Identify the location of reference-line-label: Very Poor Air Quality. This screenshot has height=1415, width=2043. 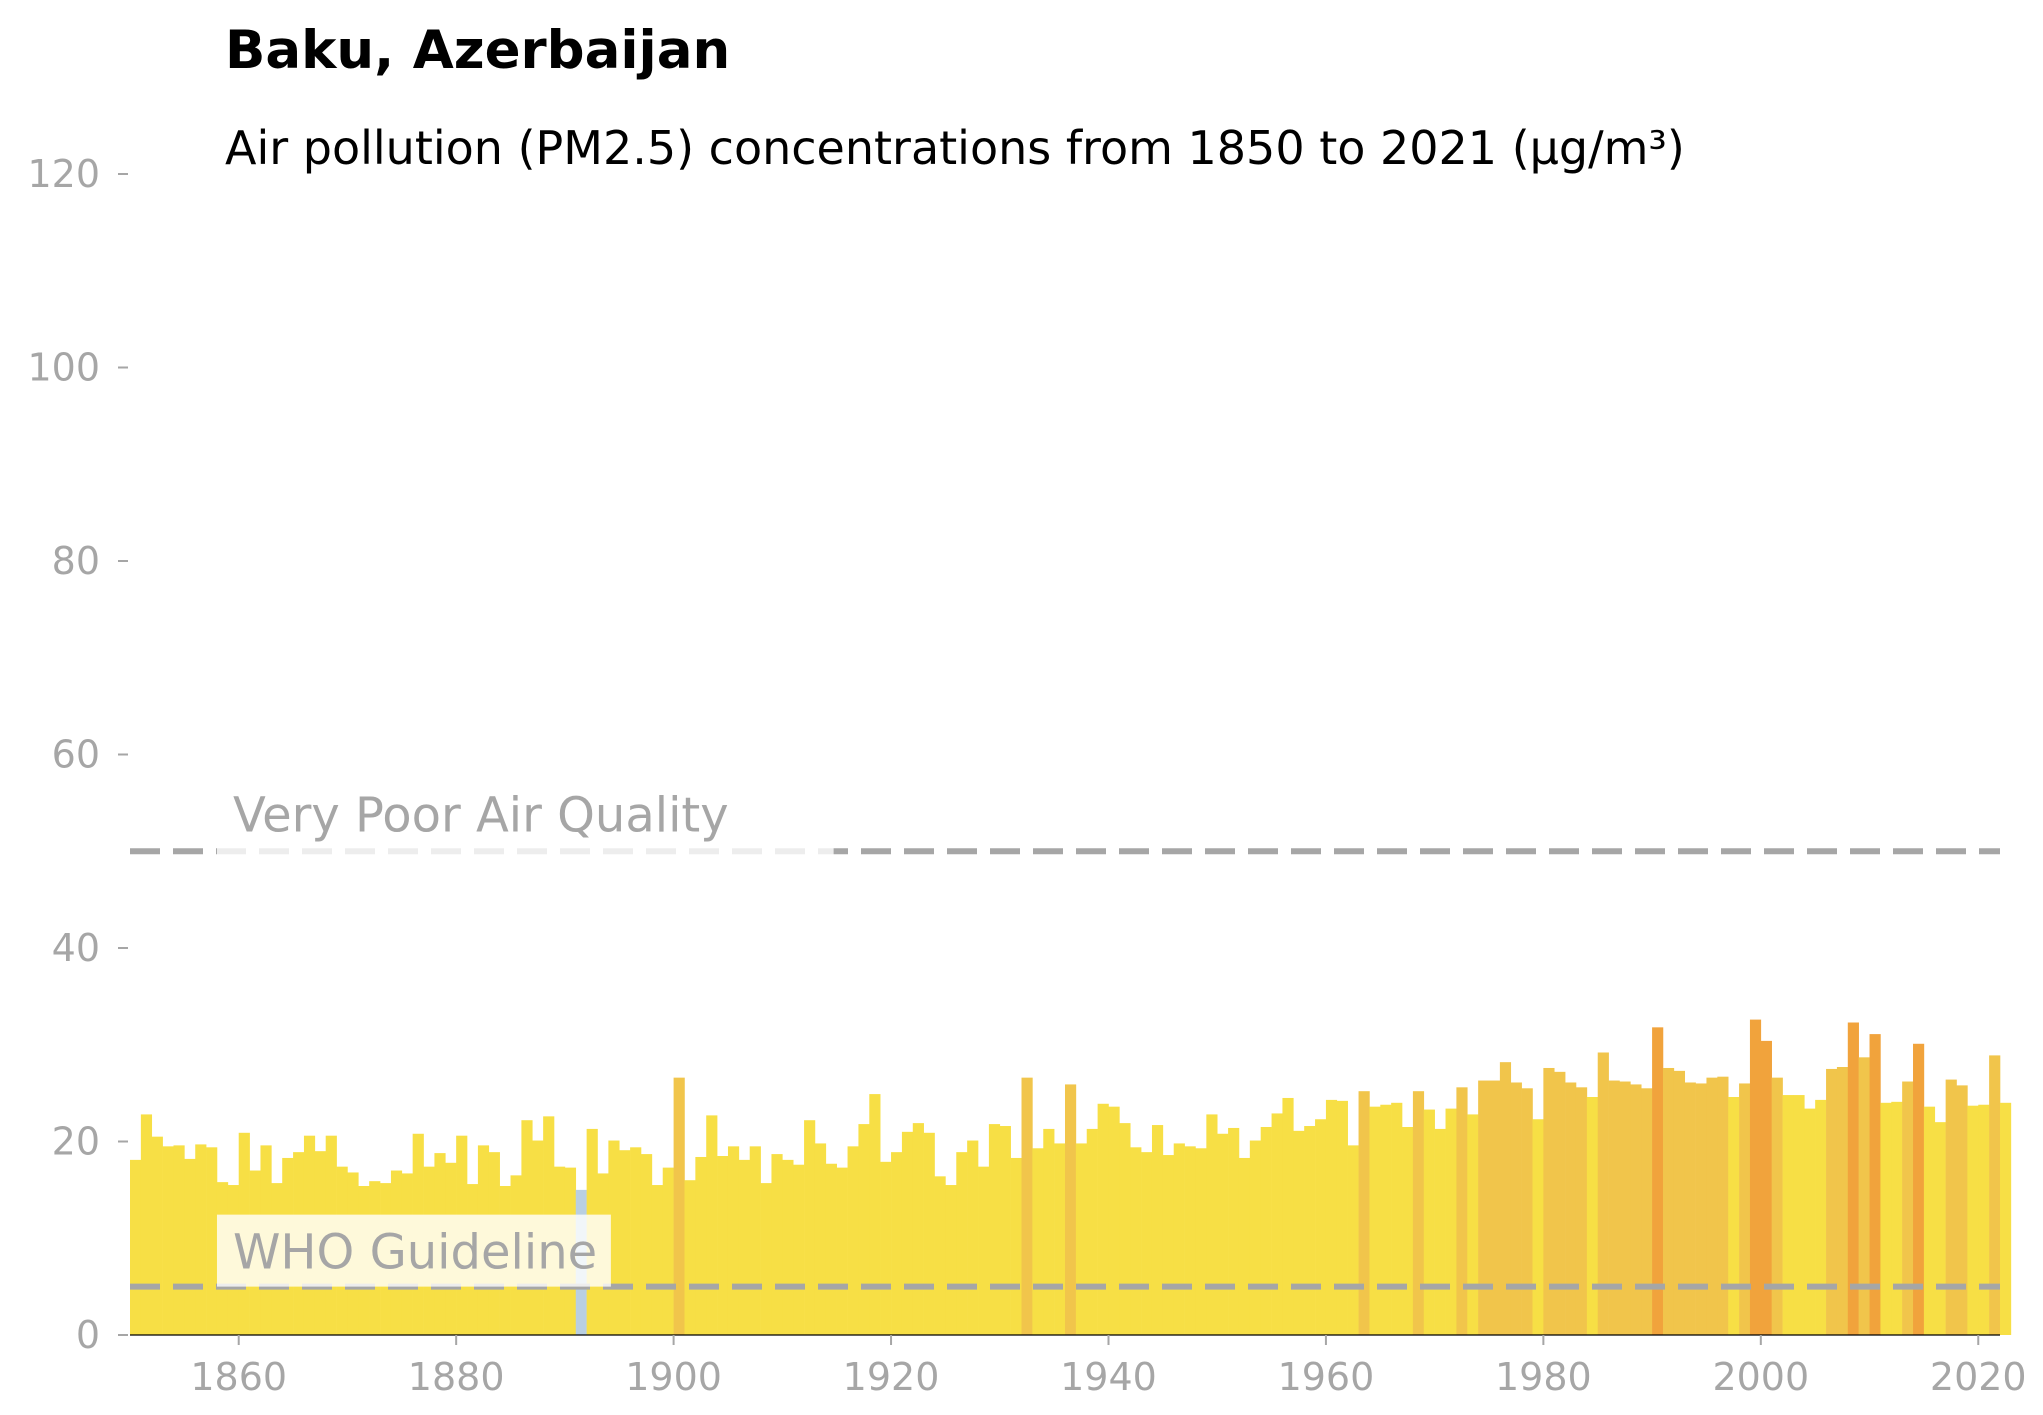
(481, 815).